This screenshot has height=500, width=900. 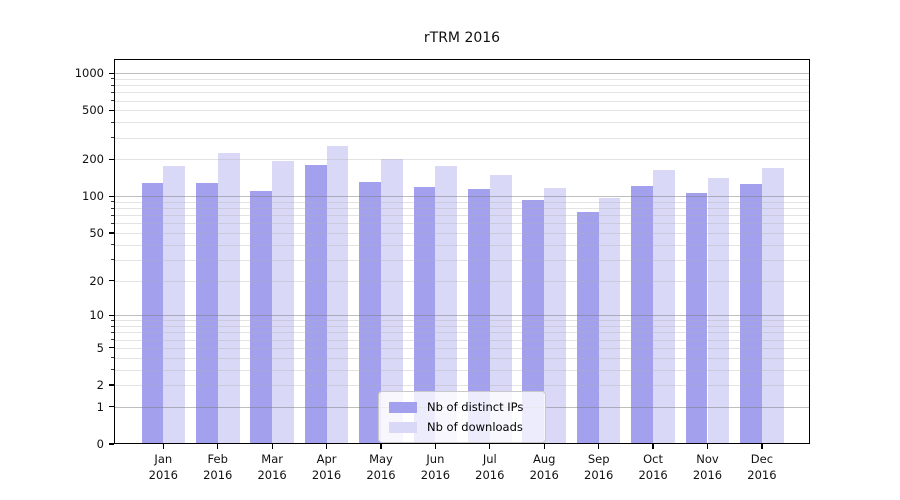 What do you see at coordinates (100, 444) in the screenshot?
I see `y-tick-label: 0` at bounding box center [100, 444].